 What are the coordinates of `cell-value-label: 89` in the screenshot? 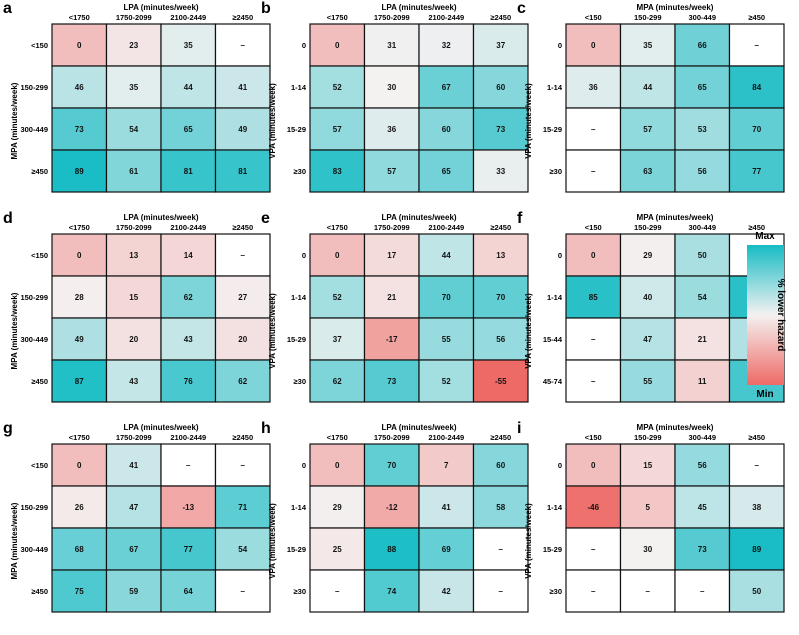 It's located at (79, 171).